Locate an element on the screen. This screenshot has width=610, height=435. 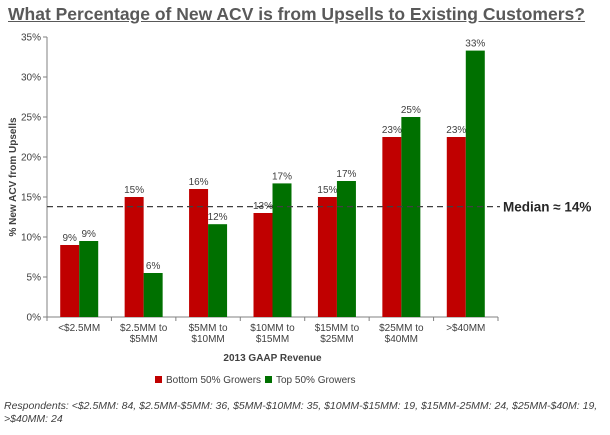
x-tick-label: $15MM to is located at coordinates (337, 328).